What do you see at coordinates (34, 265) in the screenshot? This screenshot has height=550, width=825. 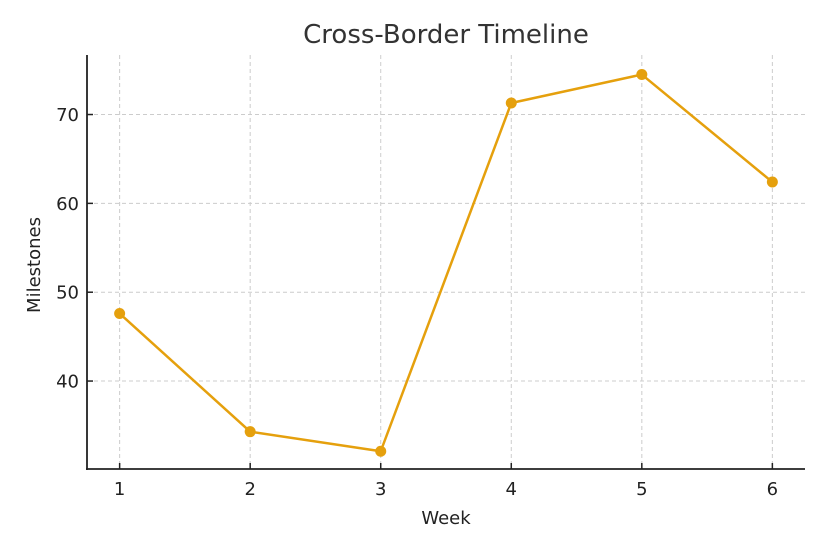 I see `y-axis-label: Milestones` at bounding box center [34, 265].